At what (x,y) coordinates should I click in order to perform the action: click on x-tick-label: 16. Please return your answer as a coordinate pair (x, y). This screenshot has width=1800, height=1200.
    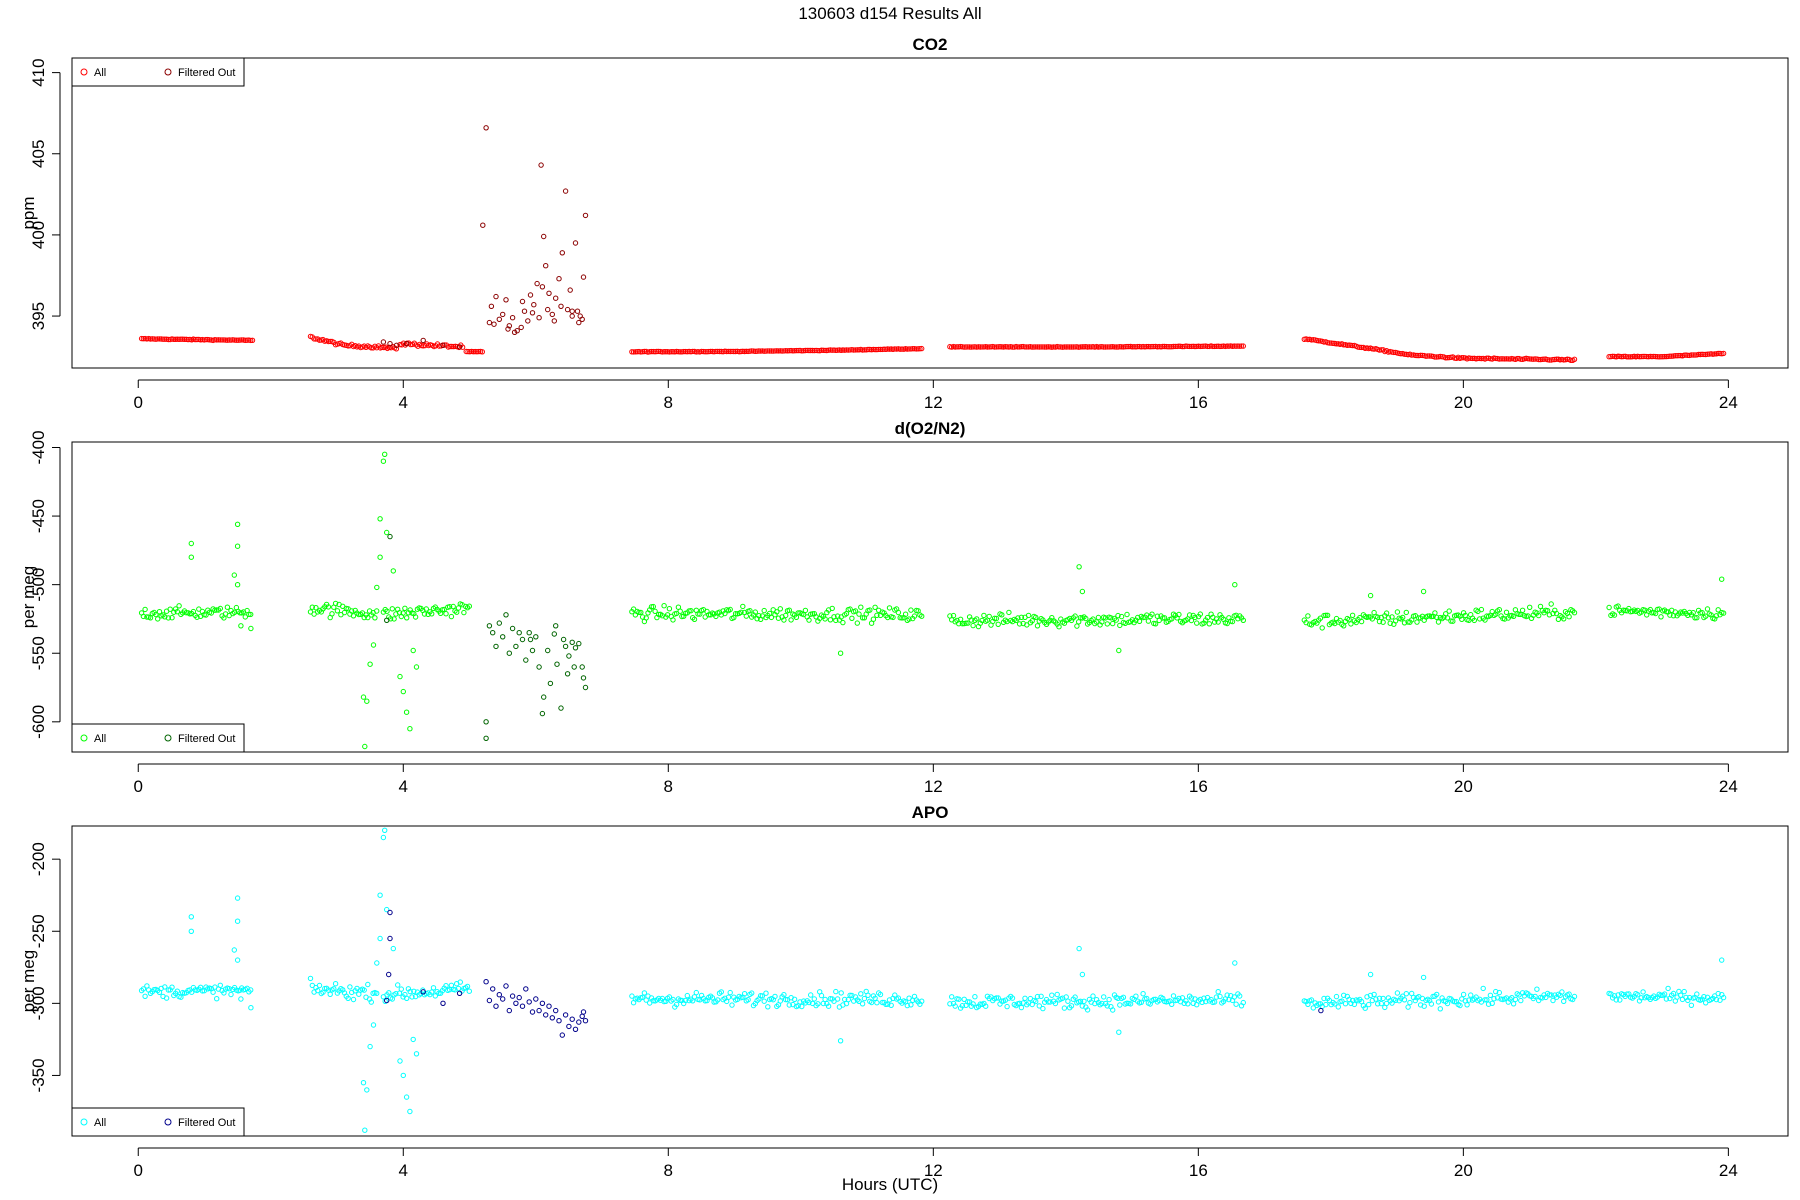
    Looking at the image, I should click on (1198, 1170).